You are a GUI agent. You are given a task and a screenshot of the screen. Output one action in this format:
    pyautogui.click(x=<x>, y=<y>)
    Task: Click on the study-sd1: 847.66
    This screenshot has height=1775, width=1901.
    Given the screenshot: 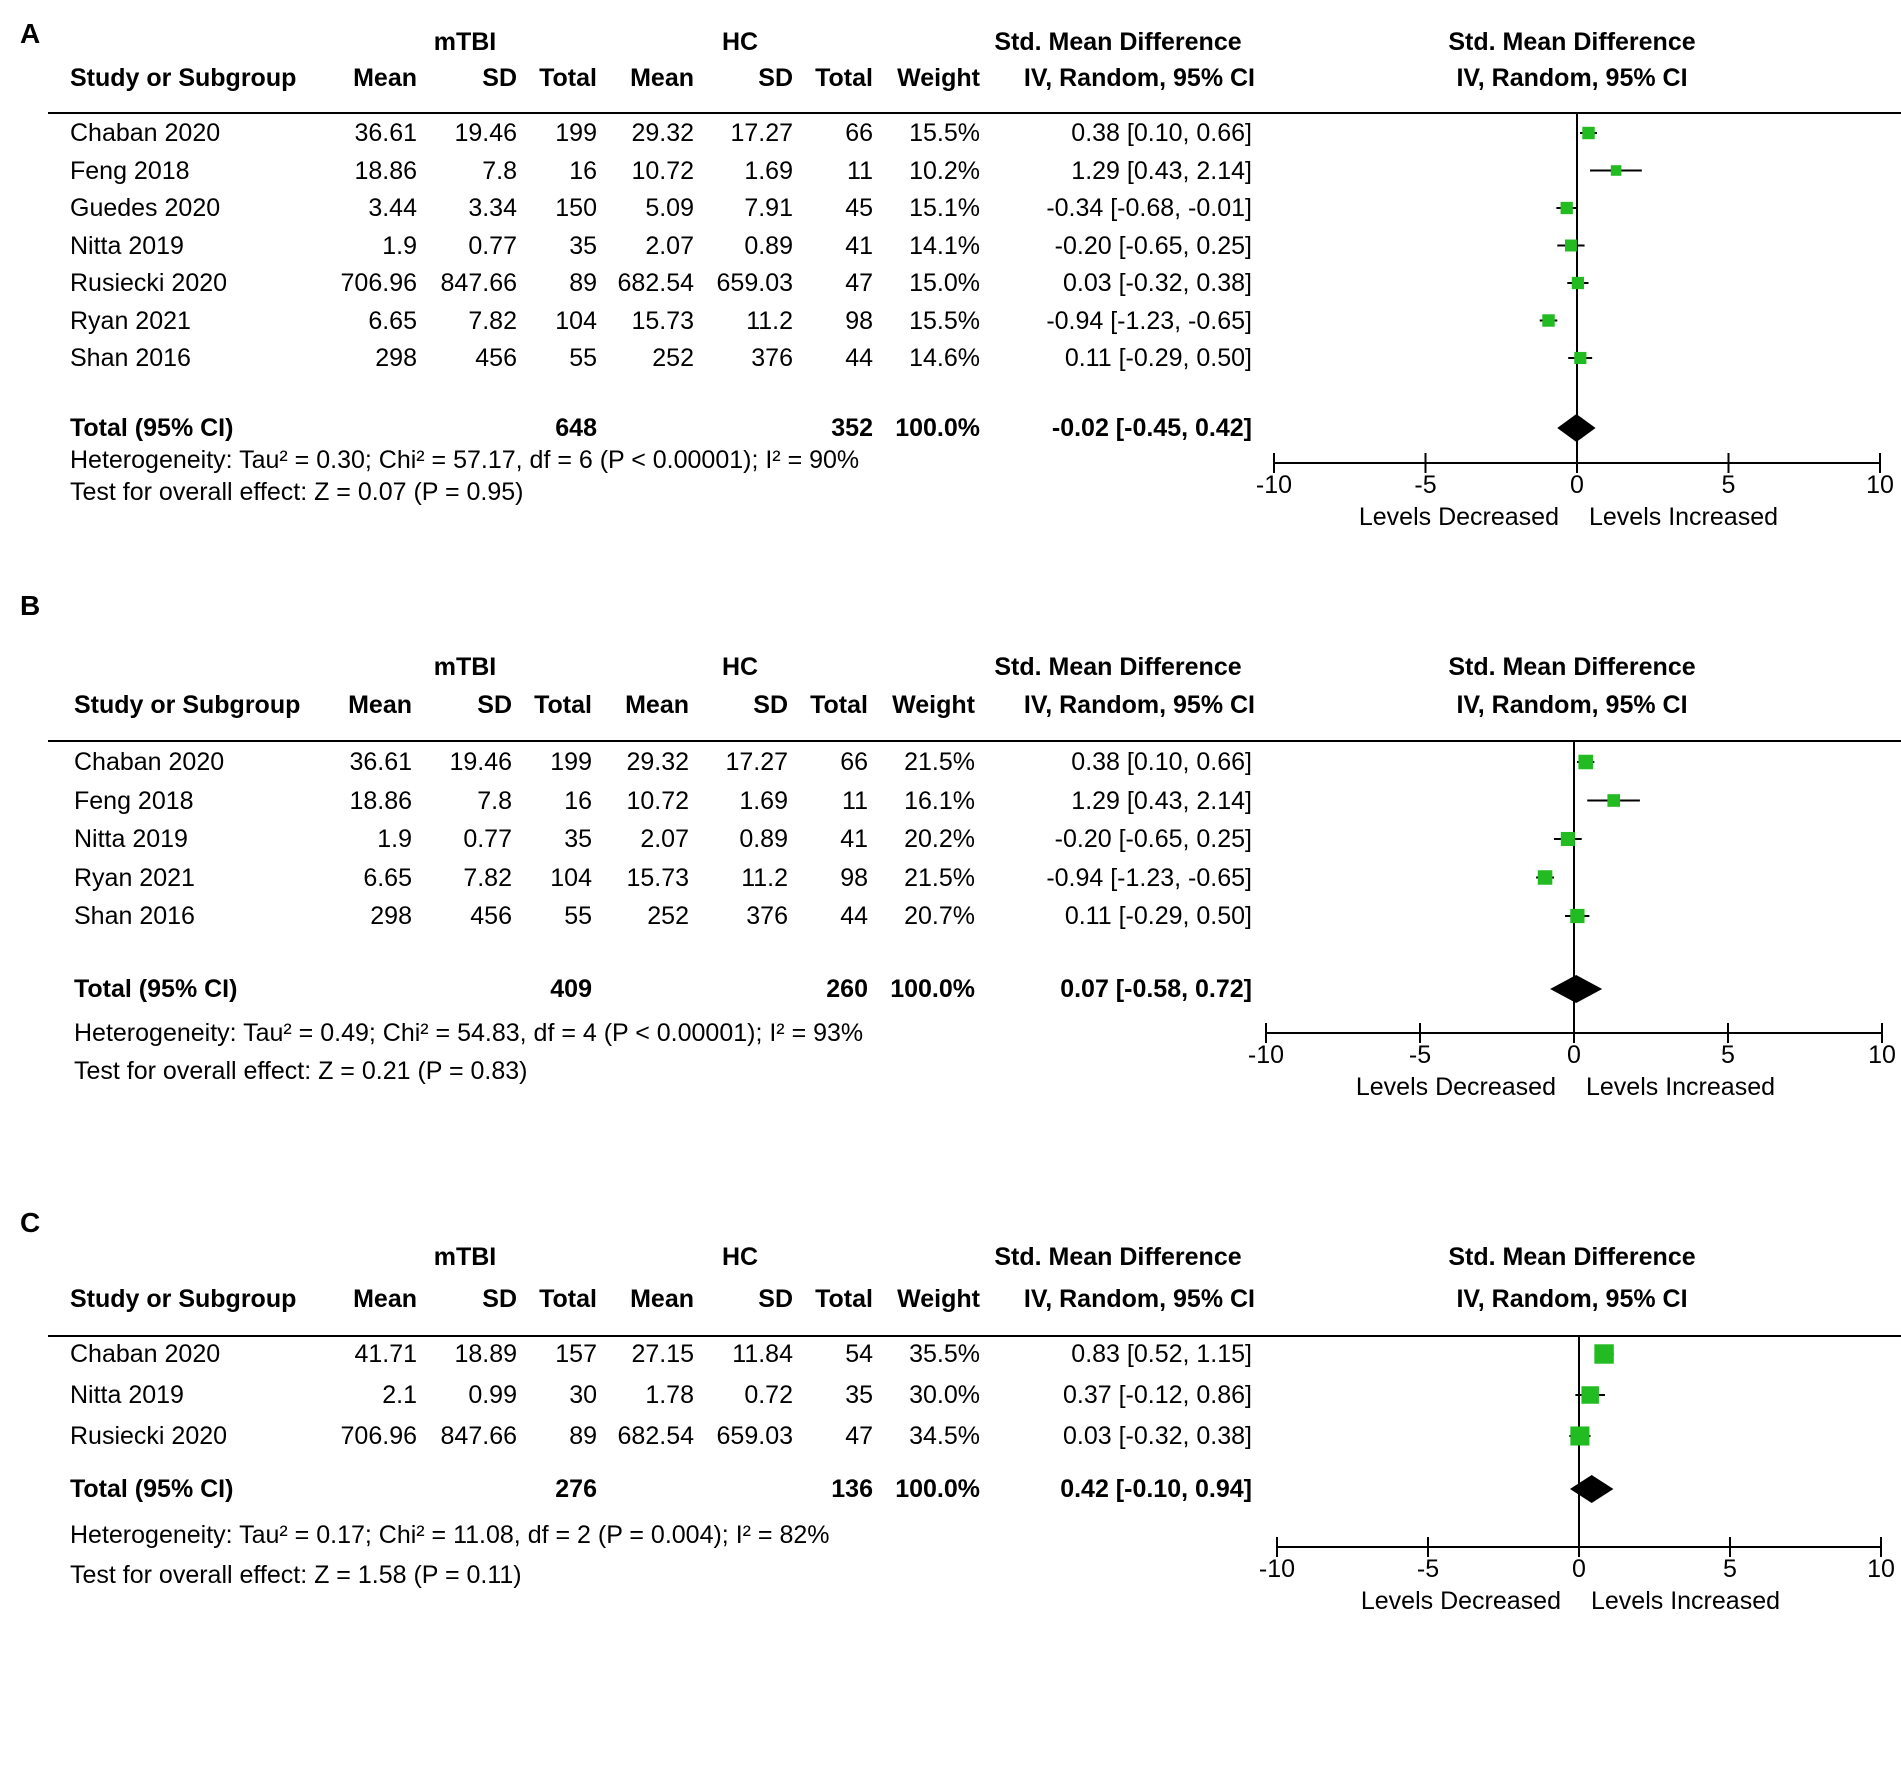 What is the action you would take?
    pyautogui.click(x=478, y=1436)
    